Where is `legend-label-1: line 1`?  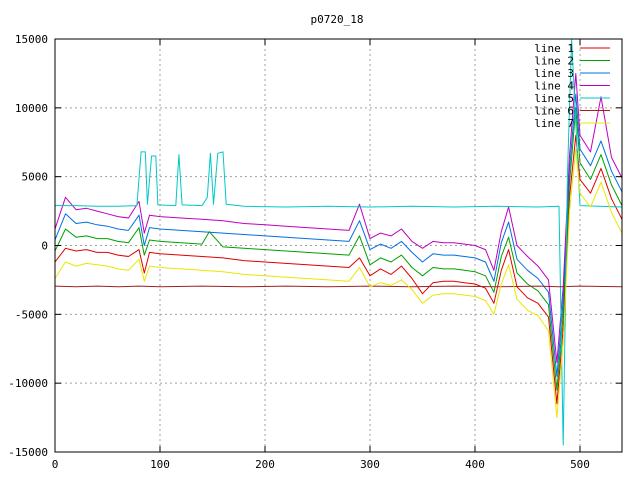
legend-label-1: line 1 is located at coordinates (554, 48).